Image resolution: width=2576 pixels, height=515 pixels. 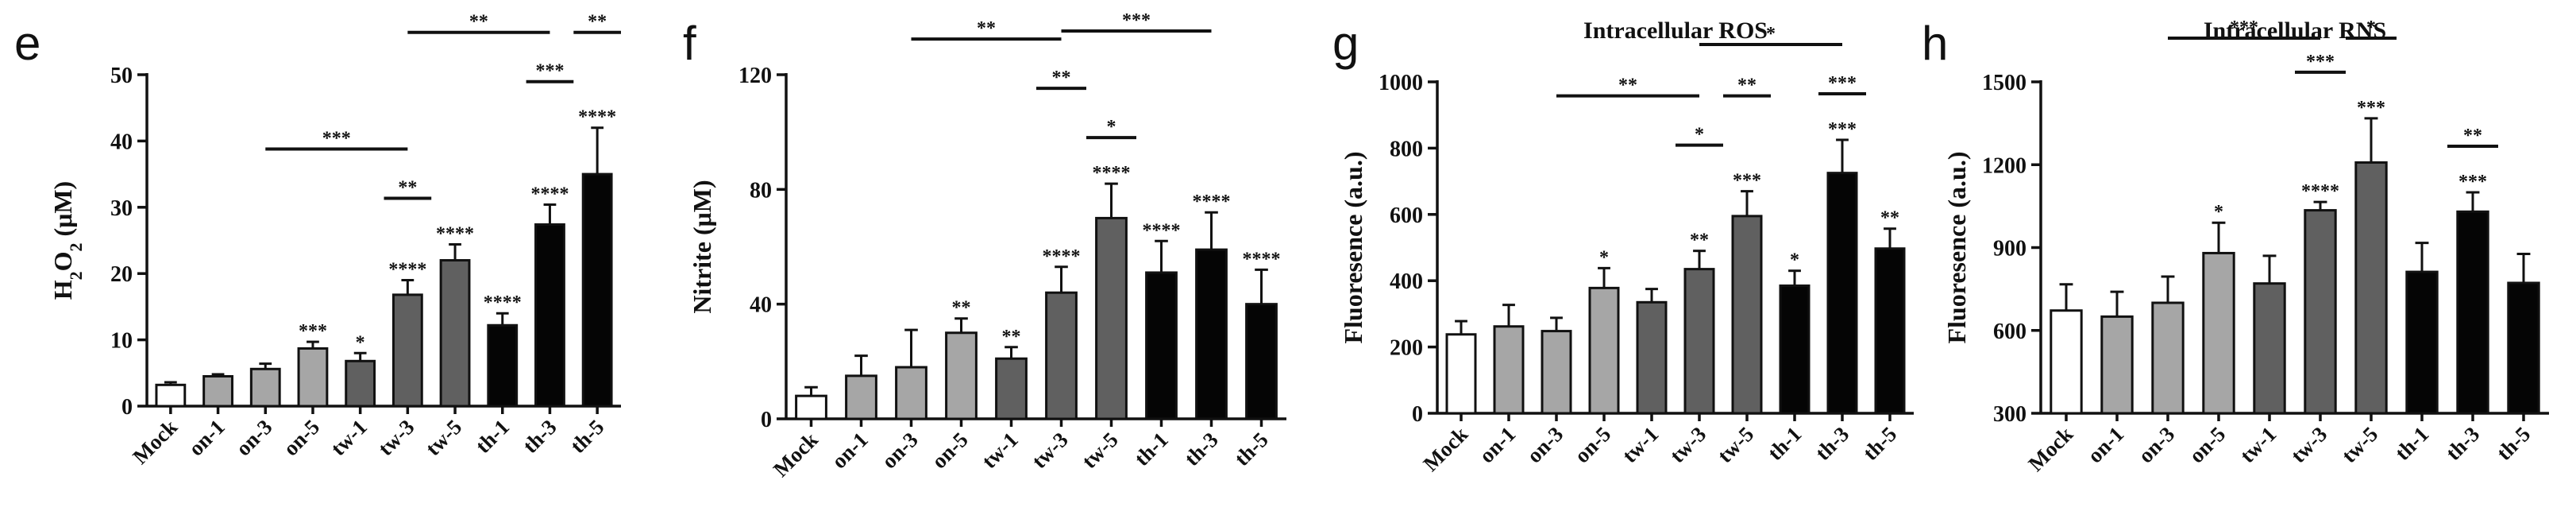 I want to click on y-axis-label: Fluoresence (a.u.), so click(x=1353, y=247).